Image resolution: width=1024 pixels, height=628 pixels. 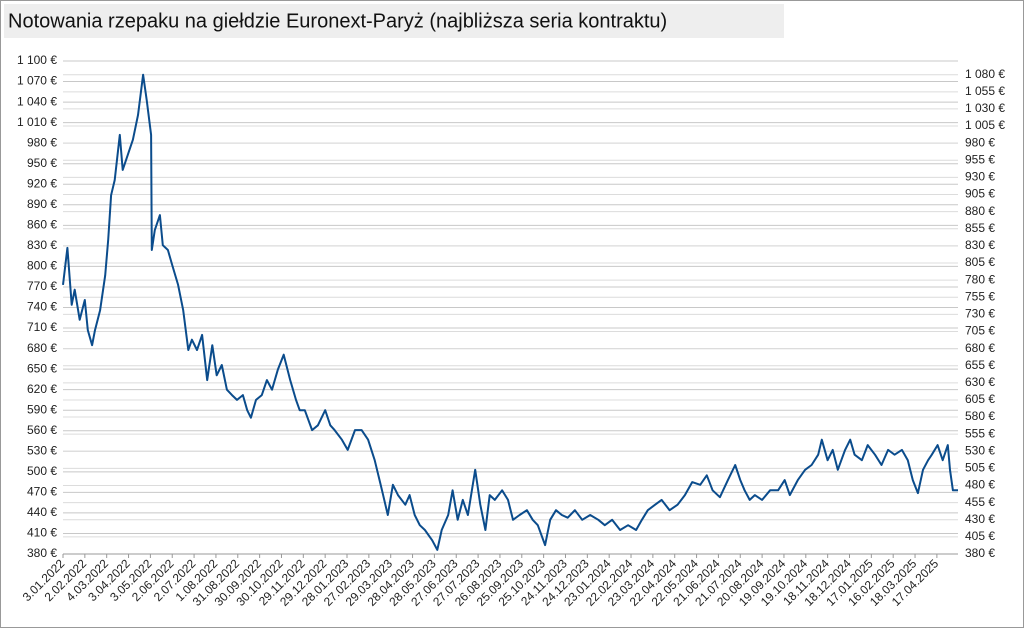 I want to click on y2-tick-label: 505 €, so click(x=980, y=468).